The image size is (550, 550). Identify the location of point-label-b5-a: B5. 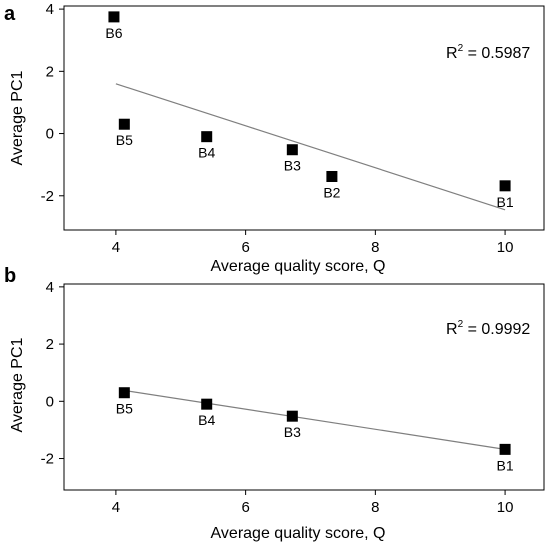
(124, 140).